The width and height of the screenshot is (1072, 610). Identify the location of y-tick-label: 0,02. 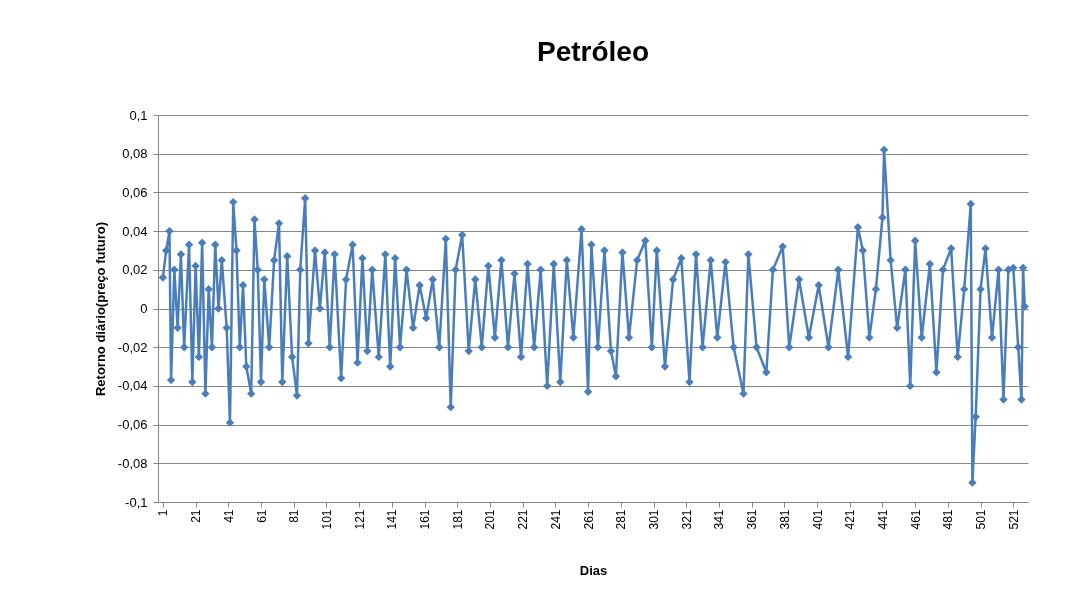
(135, 270).